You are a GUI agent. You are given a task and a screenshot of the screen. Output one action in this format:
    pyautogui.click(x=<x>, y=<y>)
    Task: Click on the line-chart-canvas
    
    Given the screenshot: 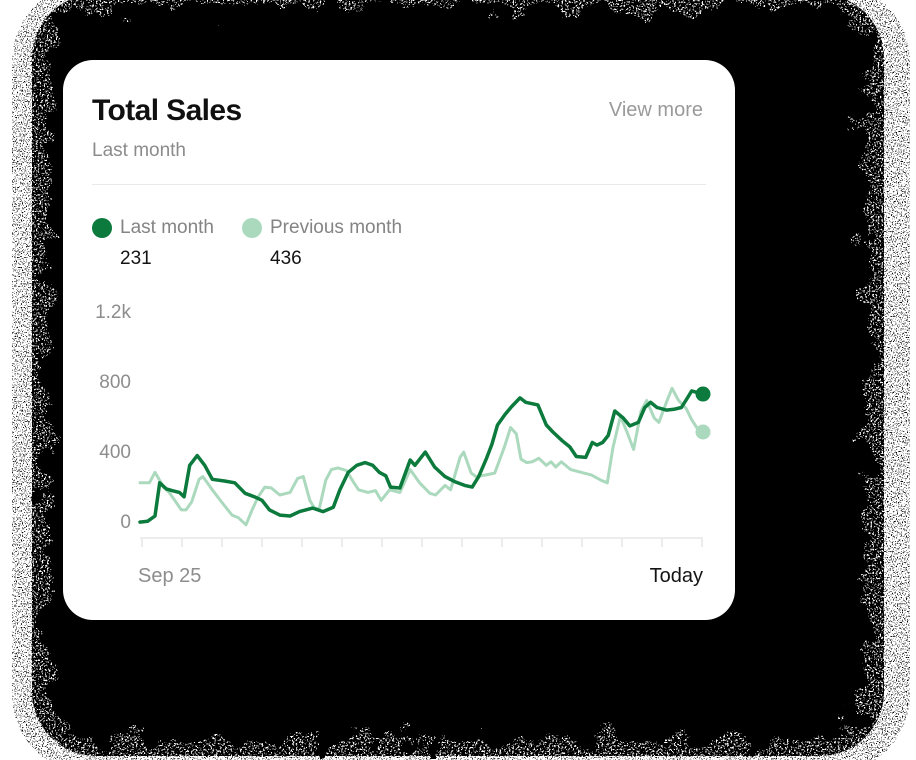 What is the action you would take?
    pyautogui.click(x=424, y=466)
    